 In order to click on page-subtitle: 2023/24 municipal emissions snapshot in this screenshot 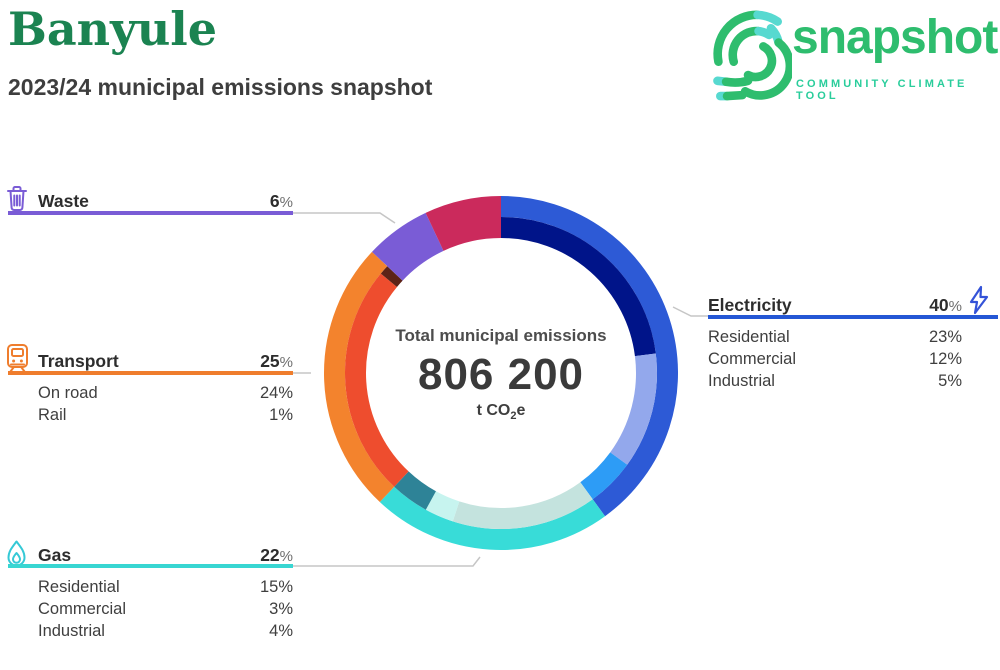, I will do `click(220, 87)`.